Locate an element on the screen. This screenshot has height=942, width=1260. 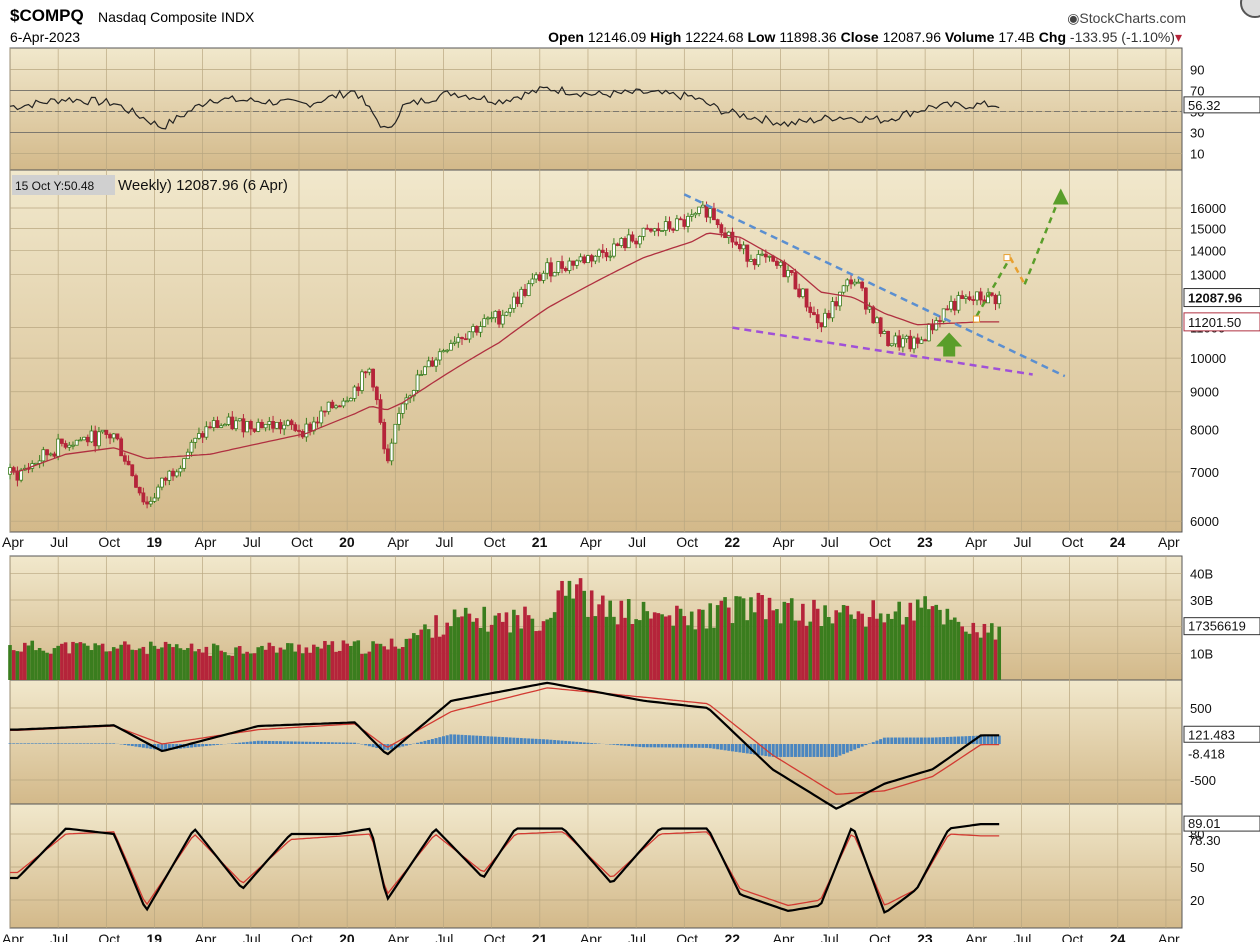
price-tick-label: 16000 is located at coordinates (1208, 208).